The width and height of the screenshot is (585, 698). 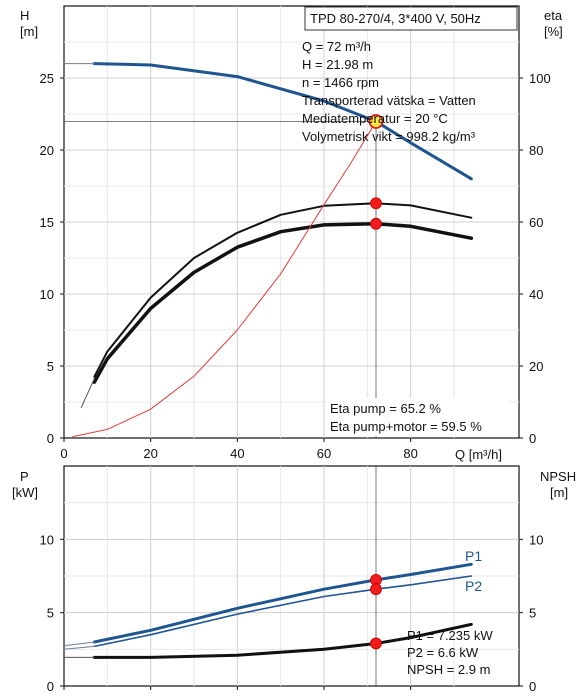 What do you see at coordinates (473, 556) in the screenshot?
I see `series-label-p1: P1` at bounding box center [473, 556].